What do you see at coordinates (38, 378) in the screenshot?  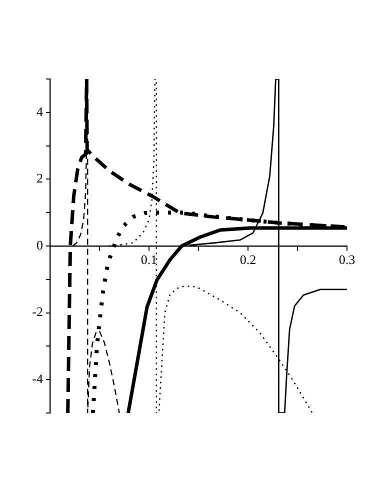 I see `y-tick-label: -4` at bounding box center [38, 378].